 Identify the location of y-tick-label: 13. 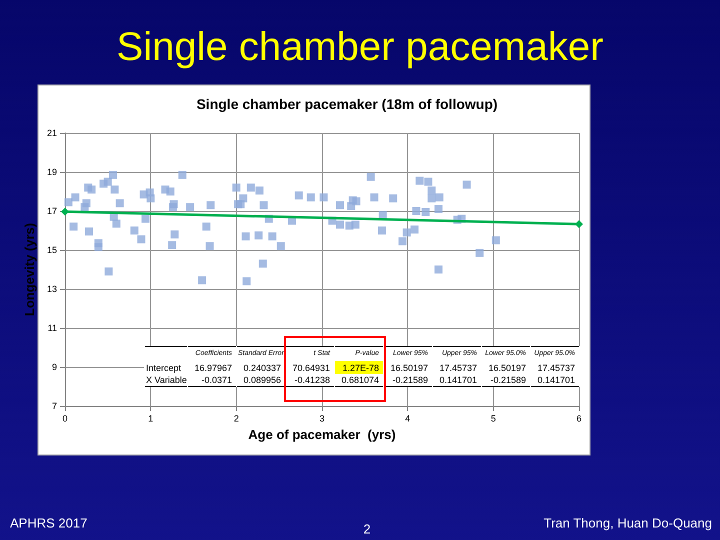
(51, 289).